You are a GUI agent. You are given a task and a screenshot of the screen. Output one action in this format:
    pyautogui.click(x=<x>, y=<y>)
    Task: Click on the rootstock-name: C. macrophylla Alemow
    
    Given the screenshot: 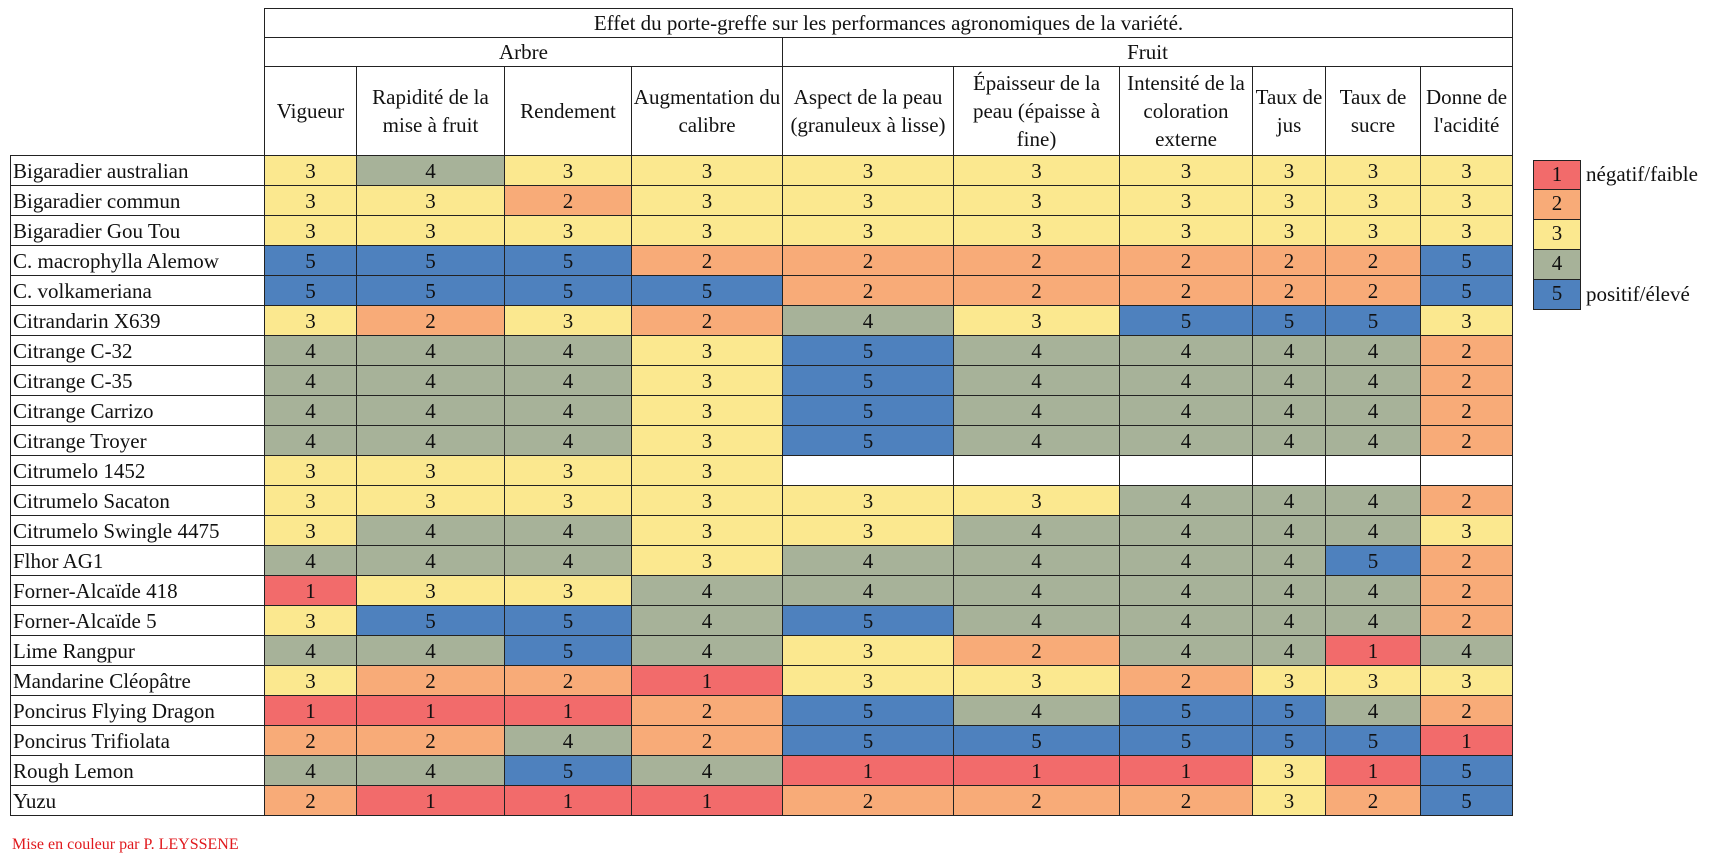 What is the action you would take?
    pyautogui.click(x=137, y=260)
    